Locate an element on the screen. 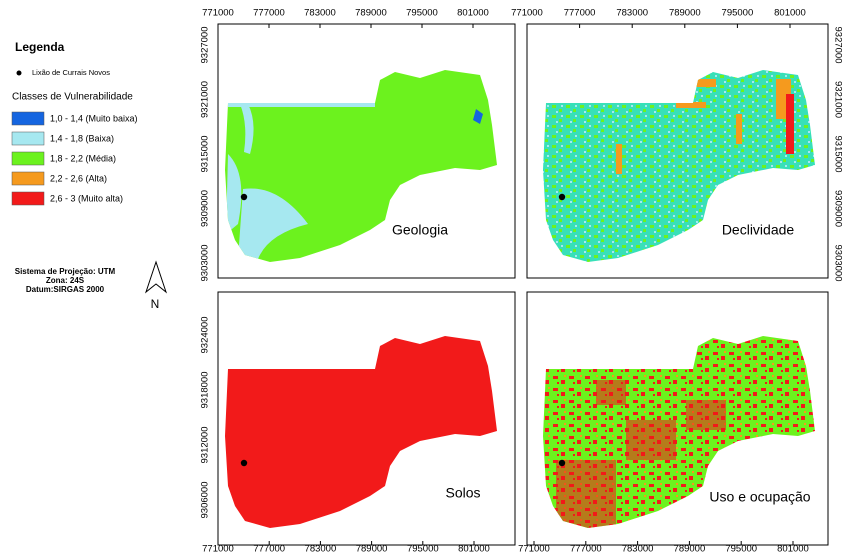 This screenshot has width=848, height=555. projection-text: Zona: 24S is located at coordinates (65, 280).